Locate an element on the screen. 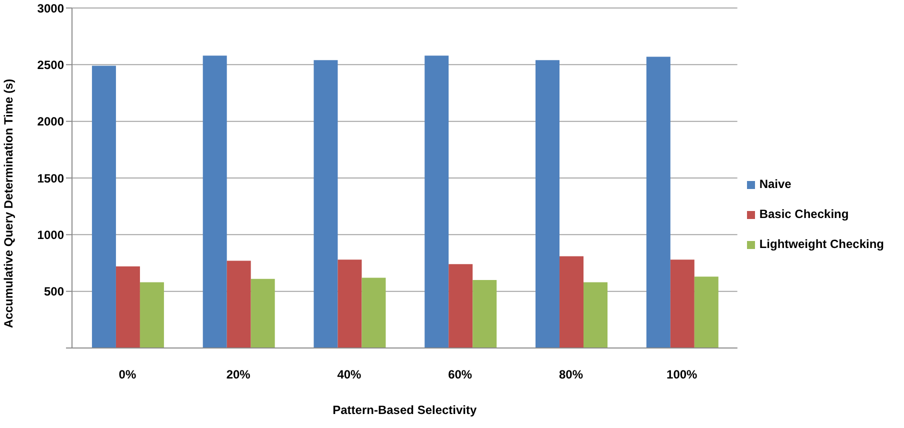 This screenshot has width=904, height=428. y-tick-label: 1000 is located at coordinates (50, 235).